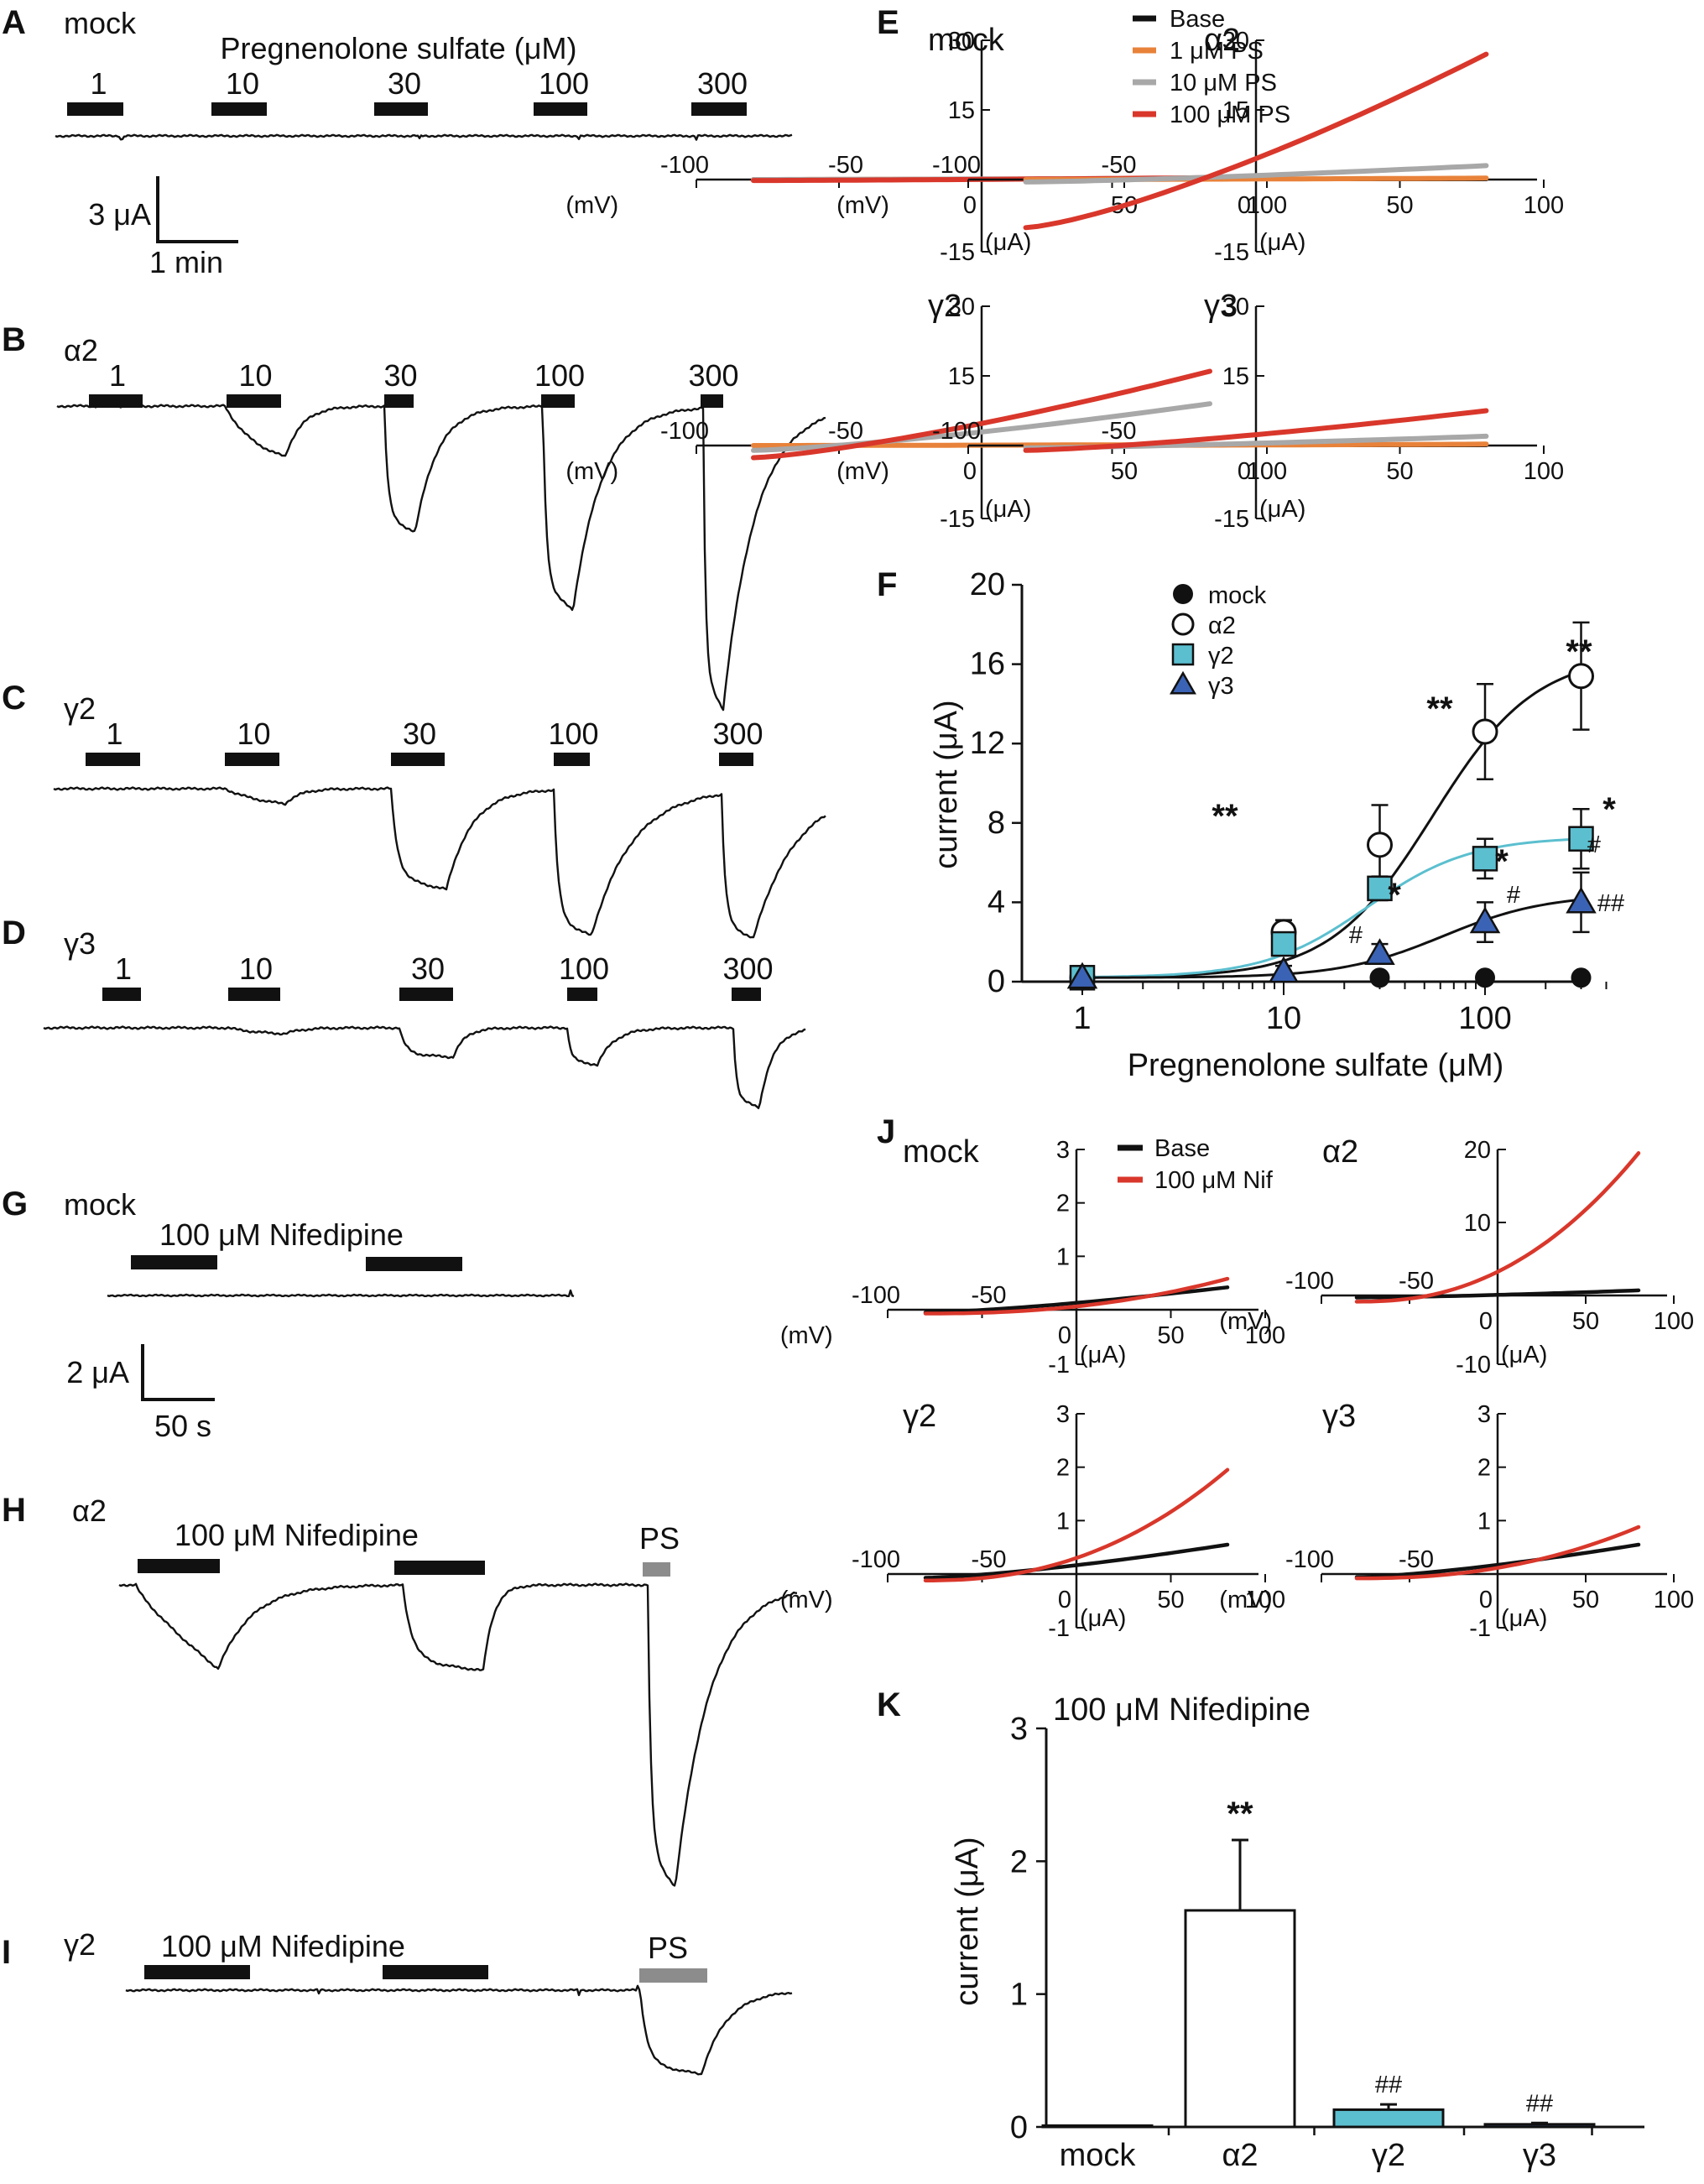 The width and height of the screenshot is (1704, 2184). Describe the element at coordinates (100, 1204) in the screenshot. I see `panel-g-group: mock` at that location.